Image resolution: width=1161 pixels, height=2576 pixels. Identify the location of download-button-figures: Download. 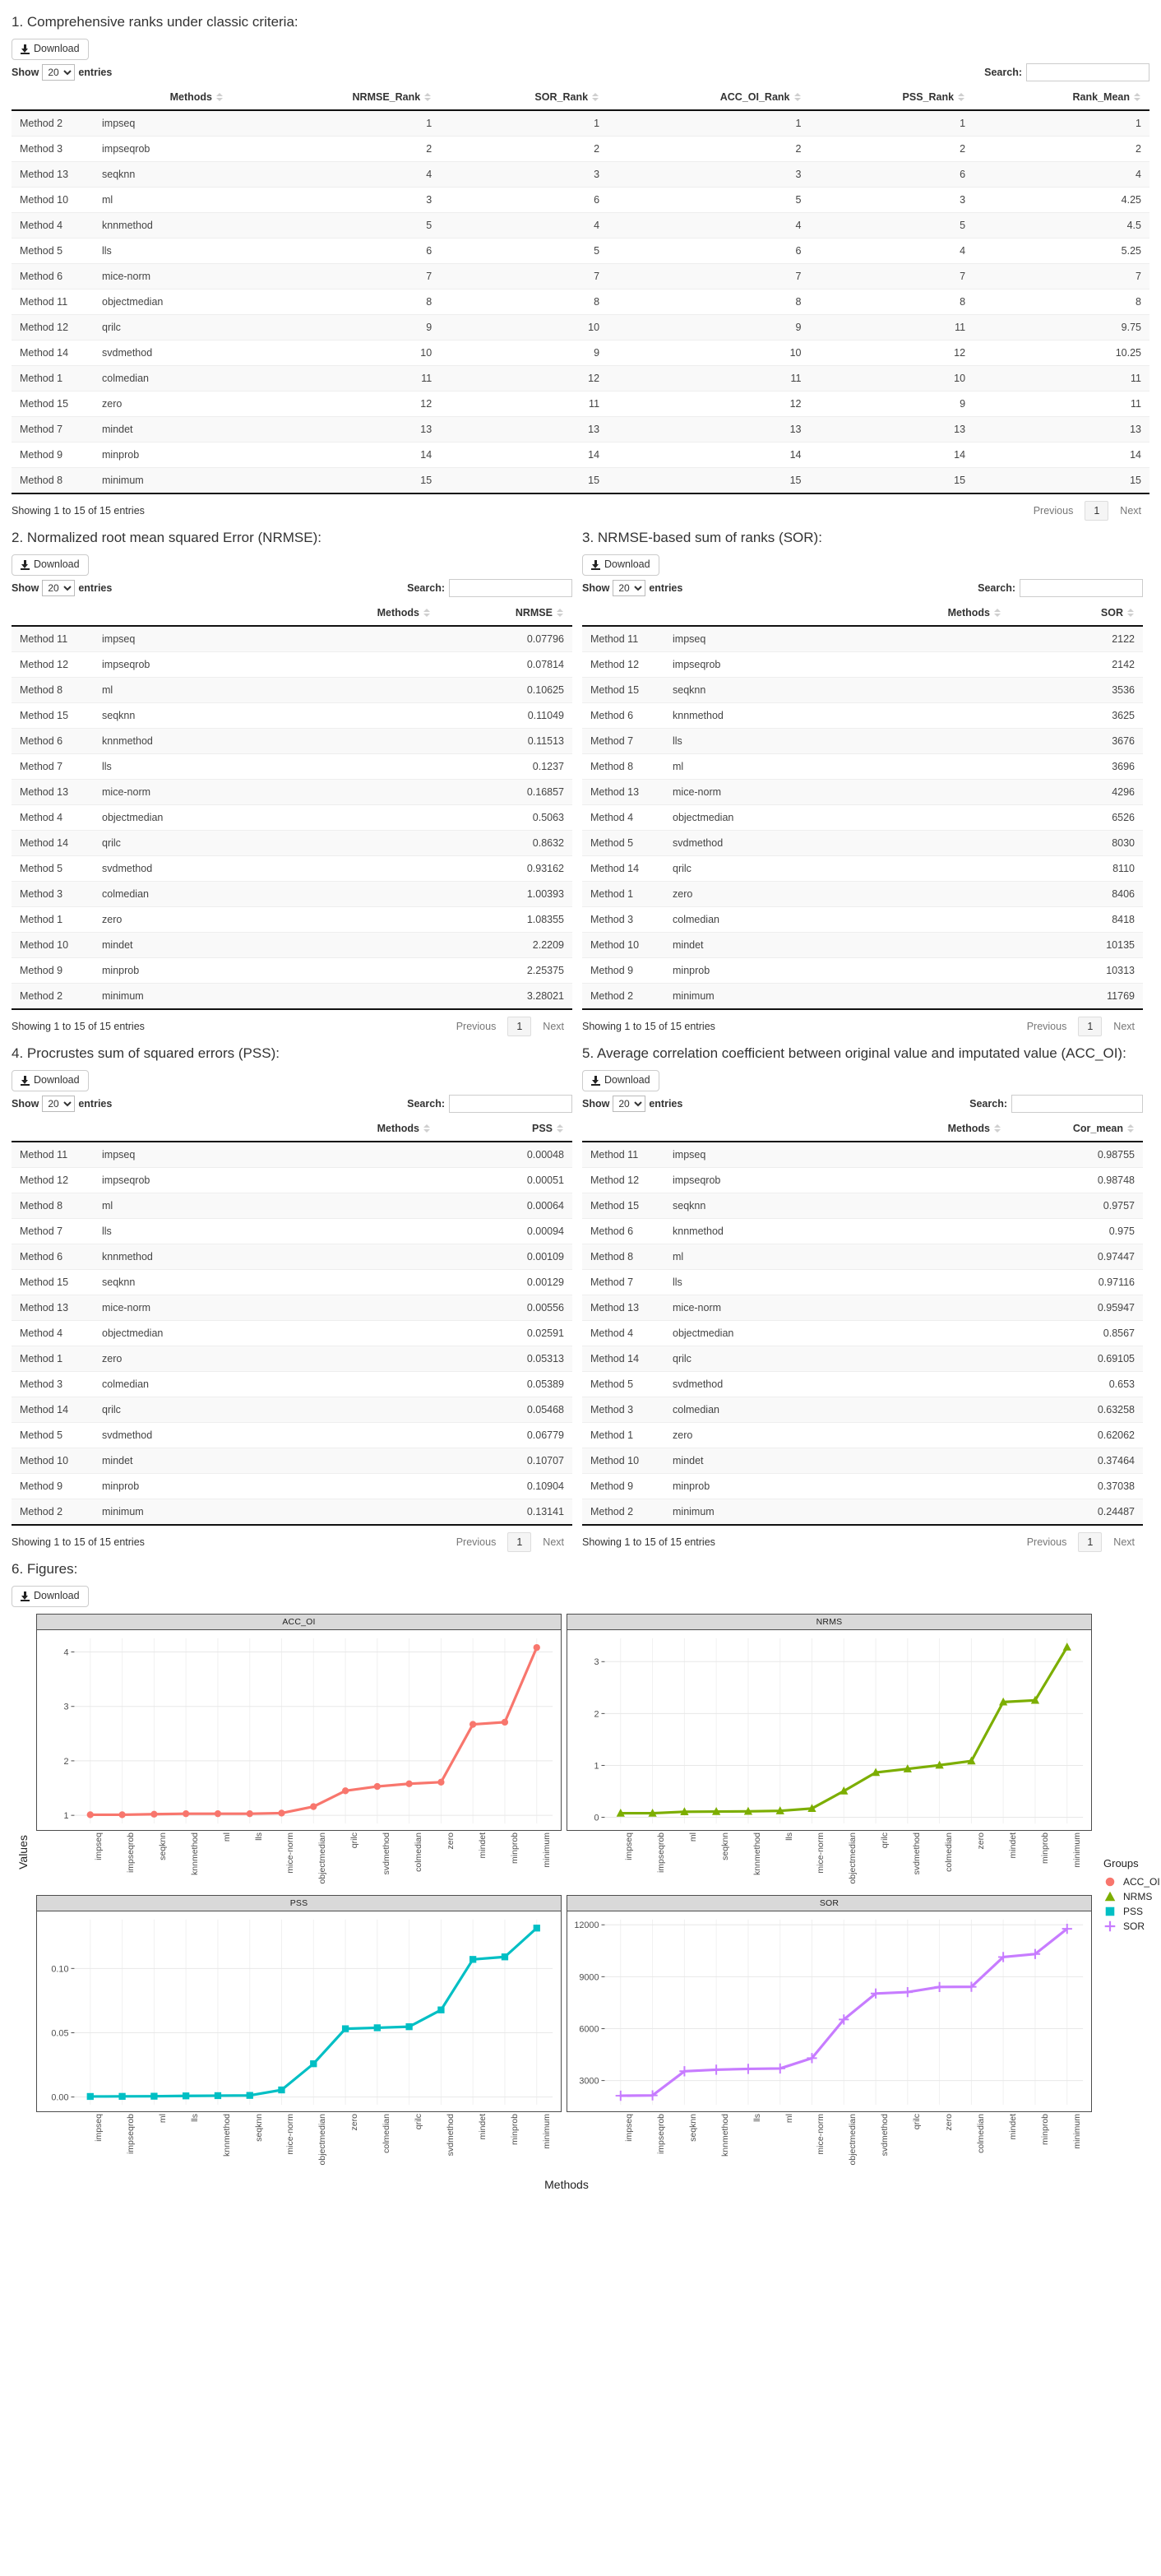
(50, 1597).